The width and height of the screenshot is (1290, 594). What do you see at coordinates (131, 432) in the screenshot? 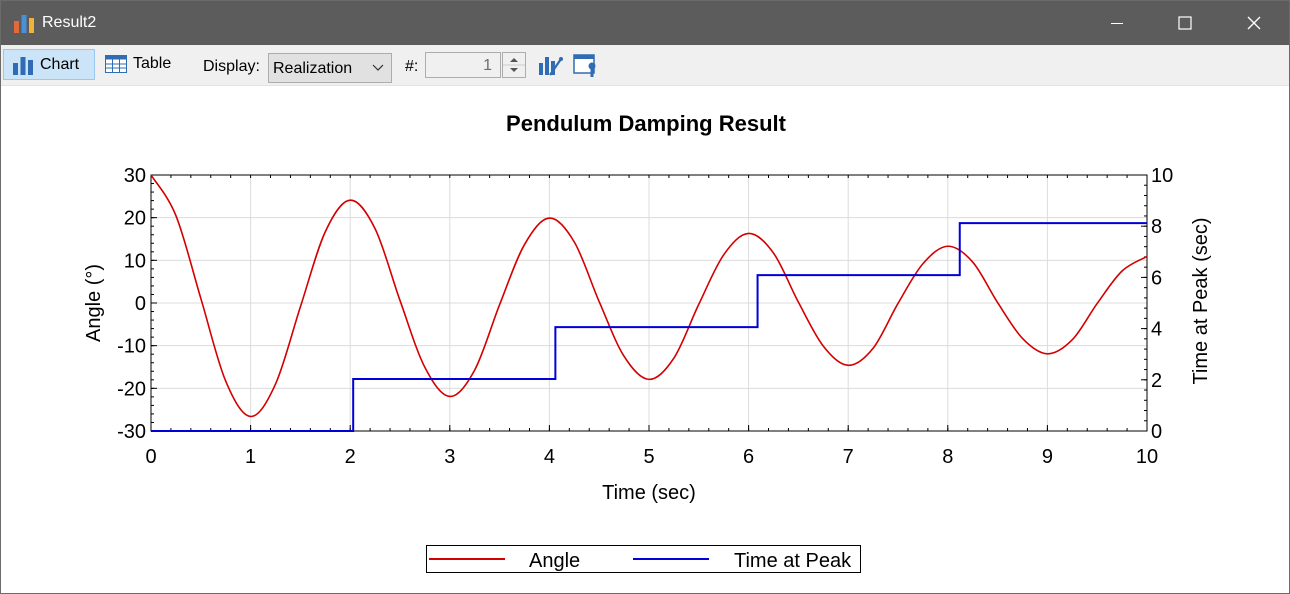
I see `y-left-tick-label: -30` at bounding box center [131, 432].